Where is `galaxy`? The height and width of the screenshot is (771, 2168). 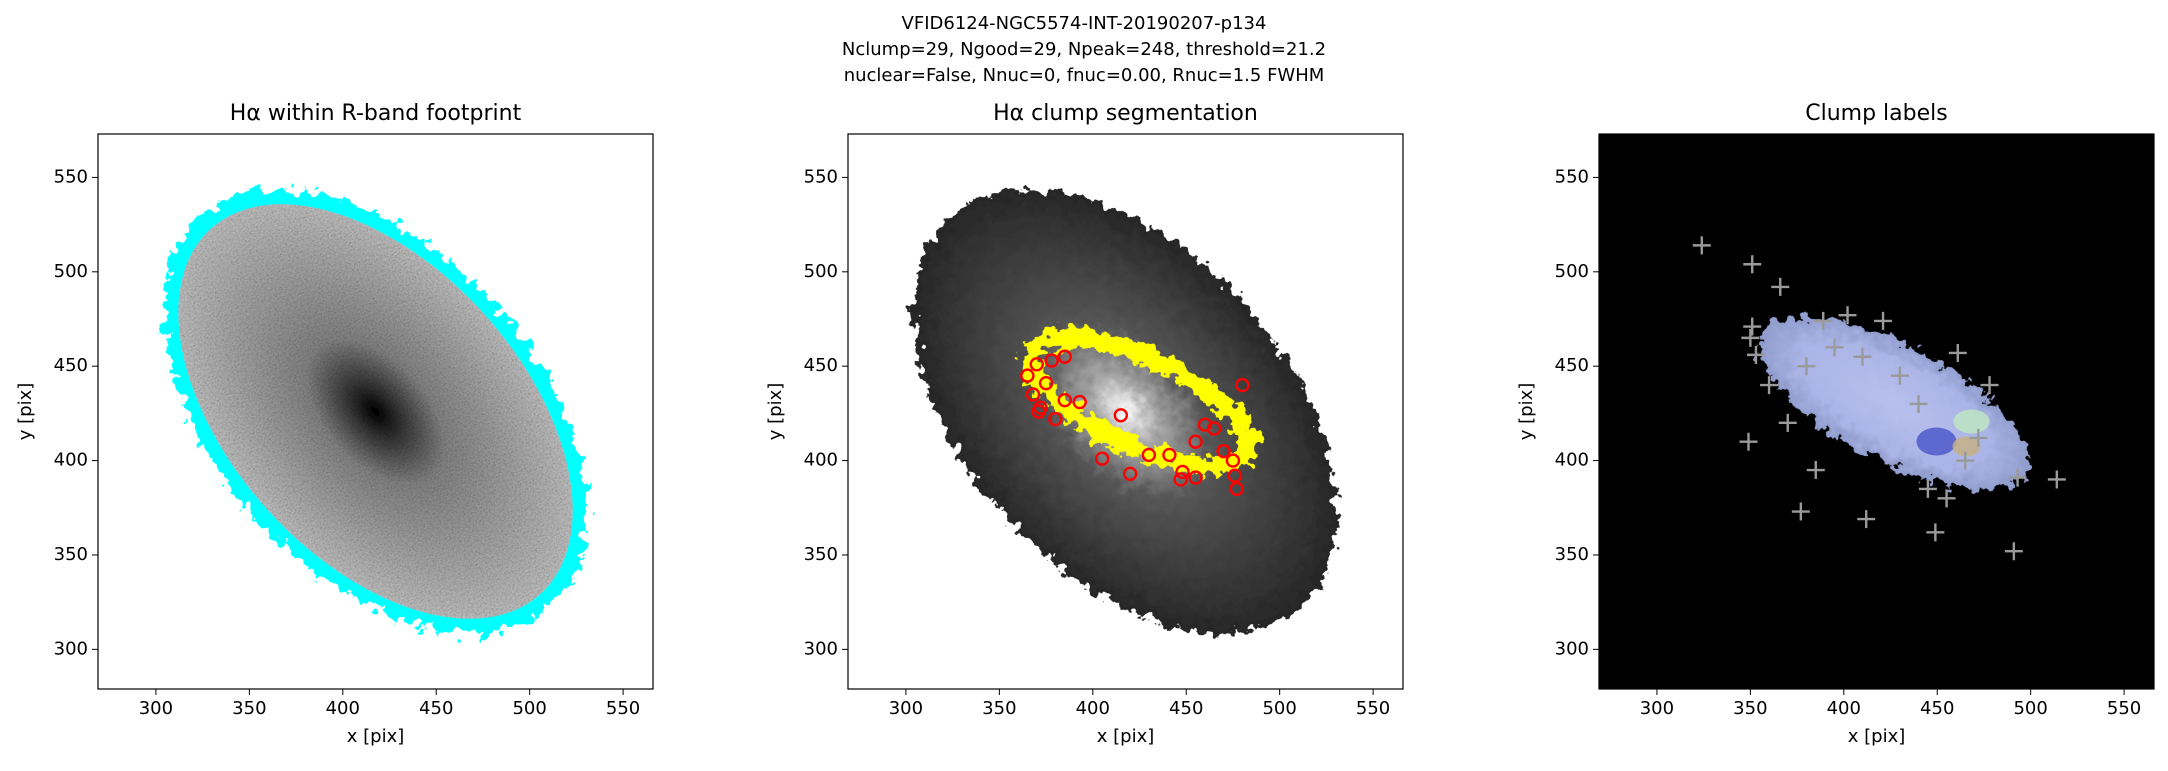
galaxy is located at coordinates (375, 411).